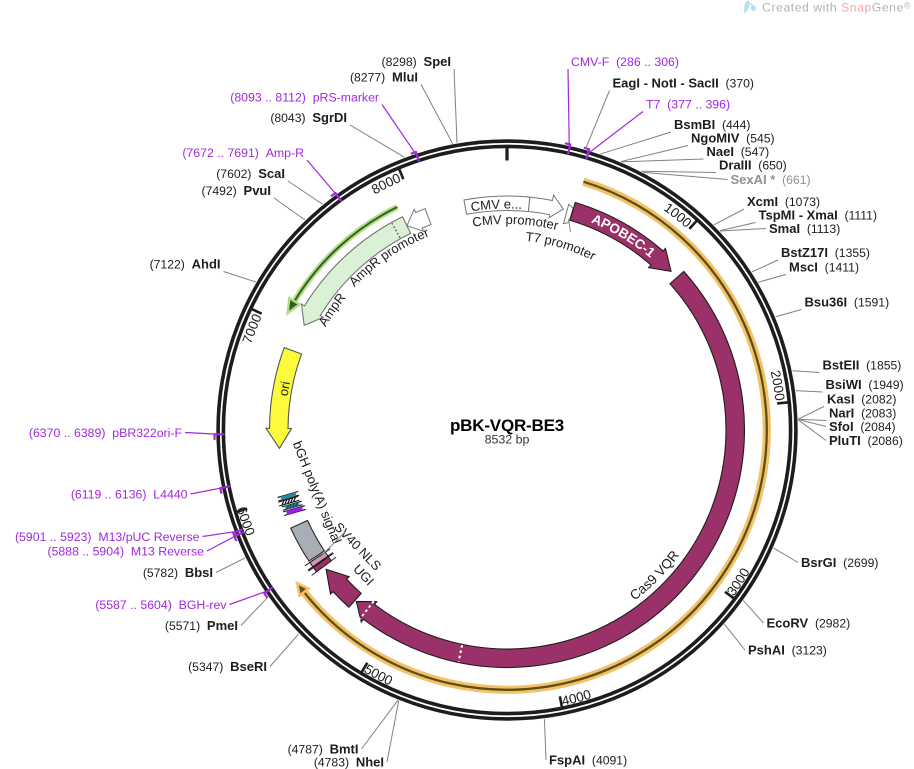 The height and width of the screenshot is (769, 914). Describe the element at coordinates (778, 385) in the screenshot. I see `svg-text: 2000` at that location.